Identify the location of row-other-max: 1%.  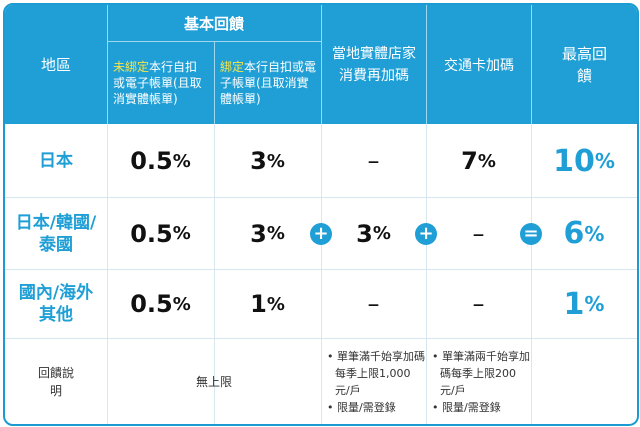
(584, 304).